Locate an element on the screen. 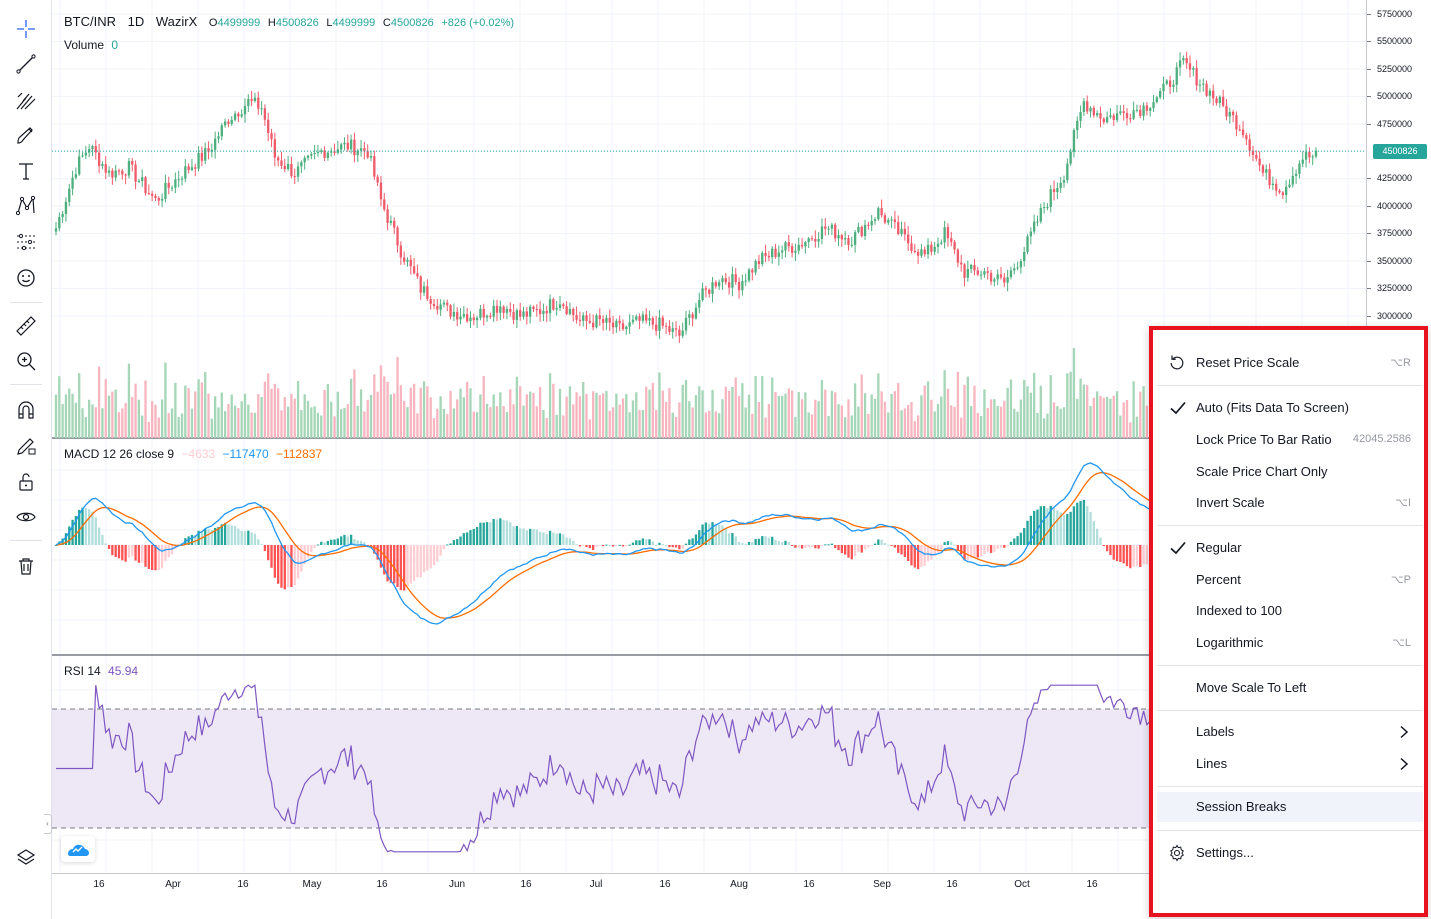  zoom-tool-button is located at coordinates (26, 361).